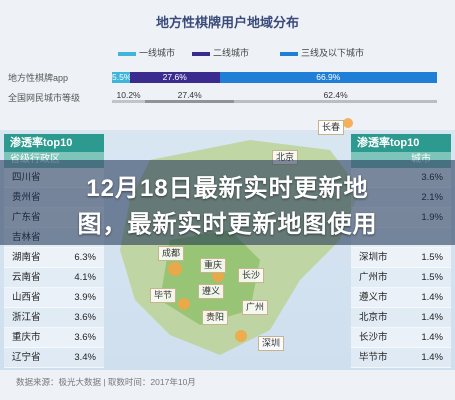  What do you see at coordinates (26, 317) in the screenshot?
I see `region-name: 浙江省` at bounding box center [26, 317].